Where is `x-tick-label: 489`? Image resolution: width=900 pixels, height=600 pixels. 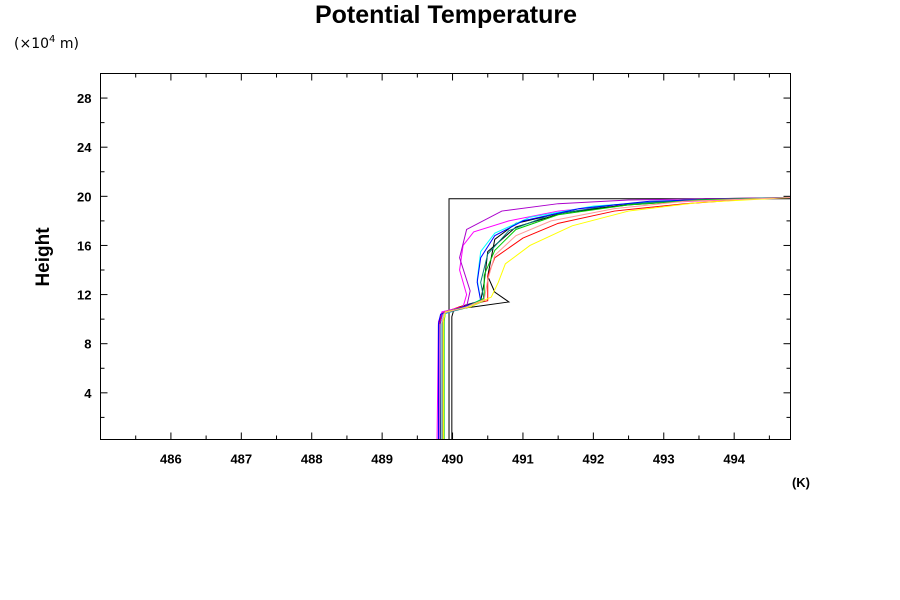 x-tick-label: 489 is located at coordinates (382, 459).